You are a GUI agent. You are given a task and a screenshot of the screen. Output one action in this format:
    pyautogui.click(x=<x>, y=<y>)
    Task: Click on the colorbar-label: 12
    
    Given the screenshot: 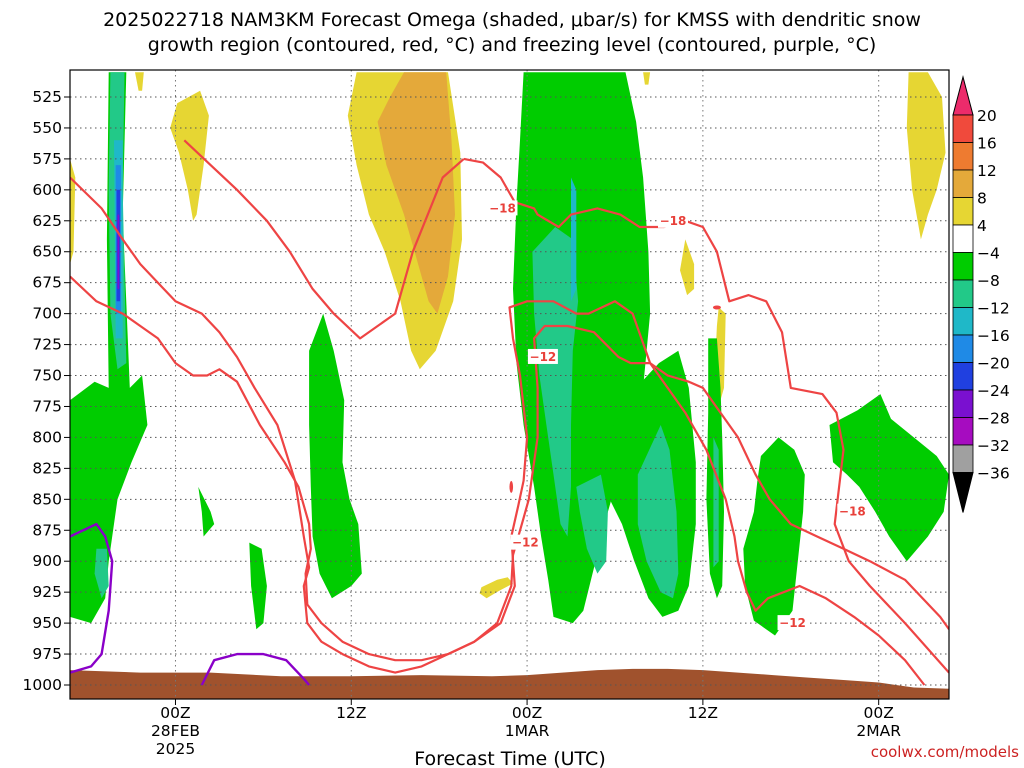 What is the action you would take?
    pyautogui.click(x=987, y=171)
    